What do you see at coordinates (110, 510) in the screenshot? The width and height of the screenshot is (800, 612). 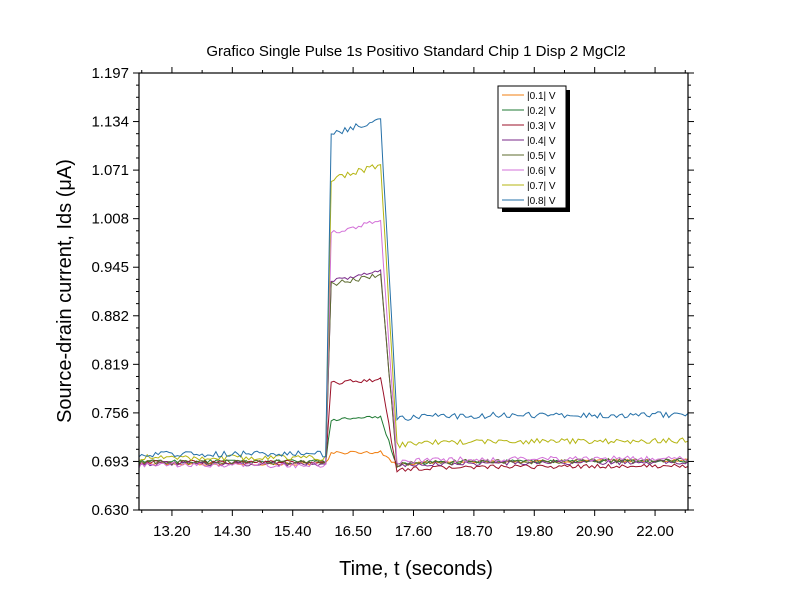 I see `y-tick-label: 0.630` at bounding box center [110, 510].